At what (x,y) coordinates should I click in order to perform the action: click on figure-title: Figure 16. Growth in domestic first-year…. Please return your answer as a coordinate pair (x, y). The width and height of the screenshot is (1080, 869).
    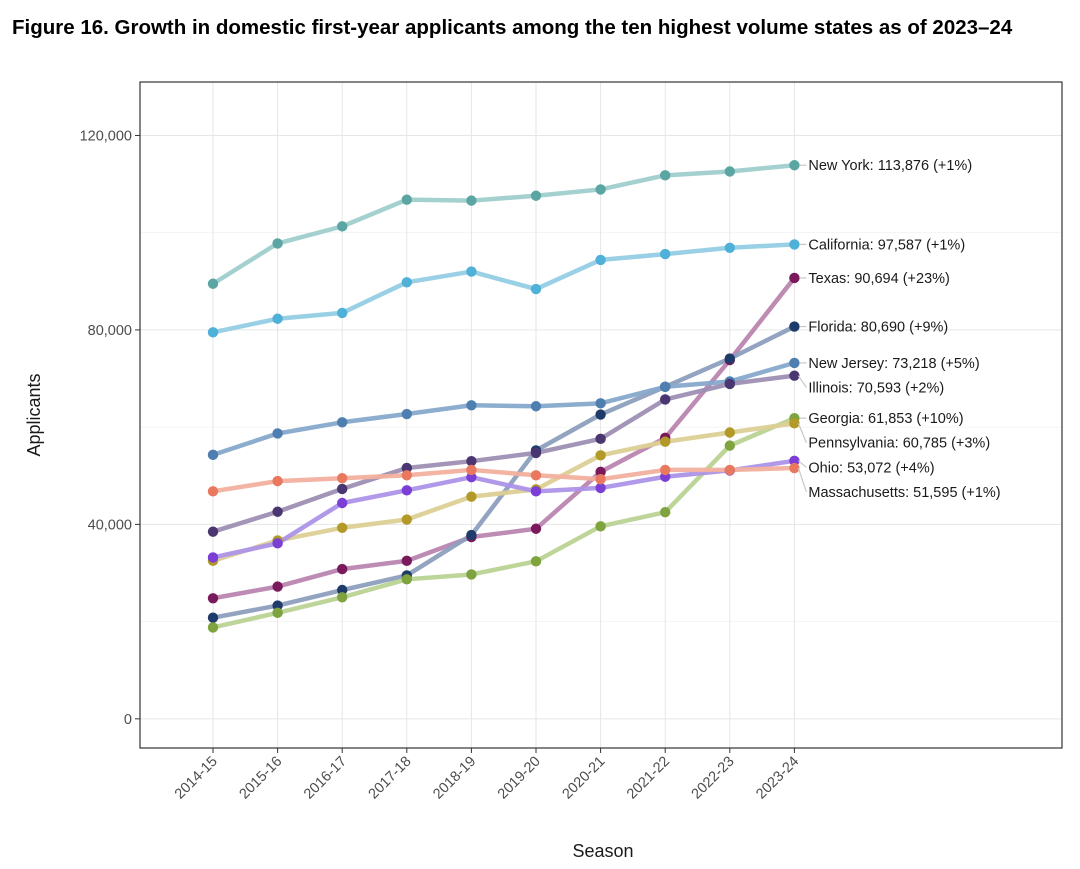
    Looking at the image, I should click on (512, 27).